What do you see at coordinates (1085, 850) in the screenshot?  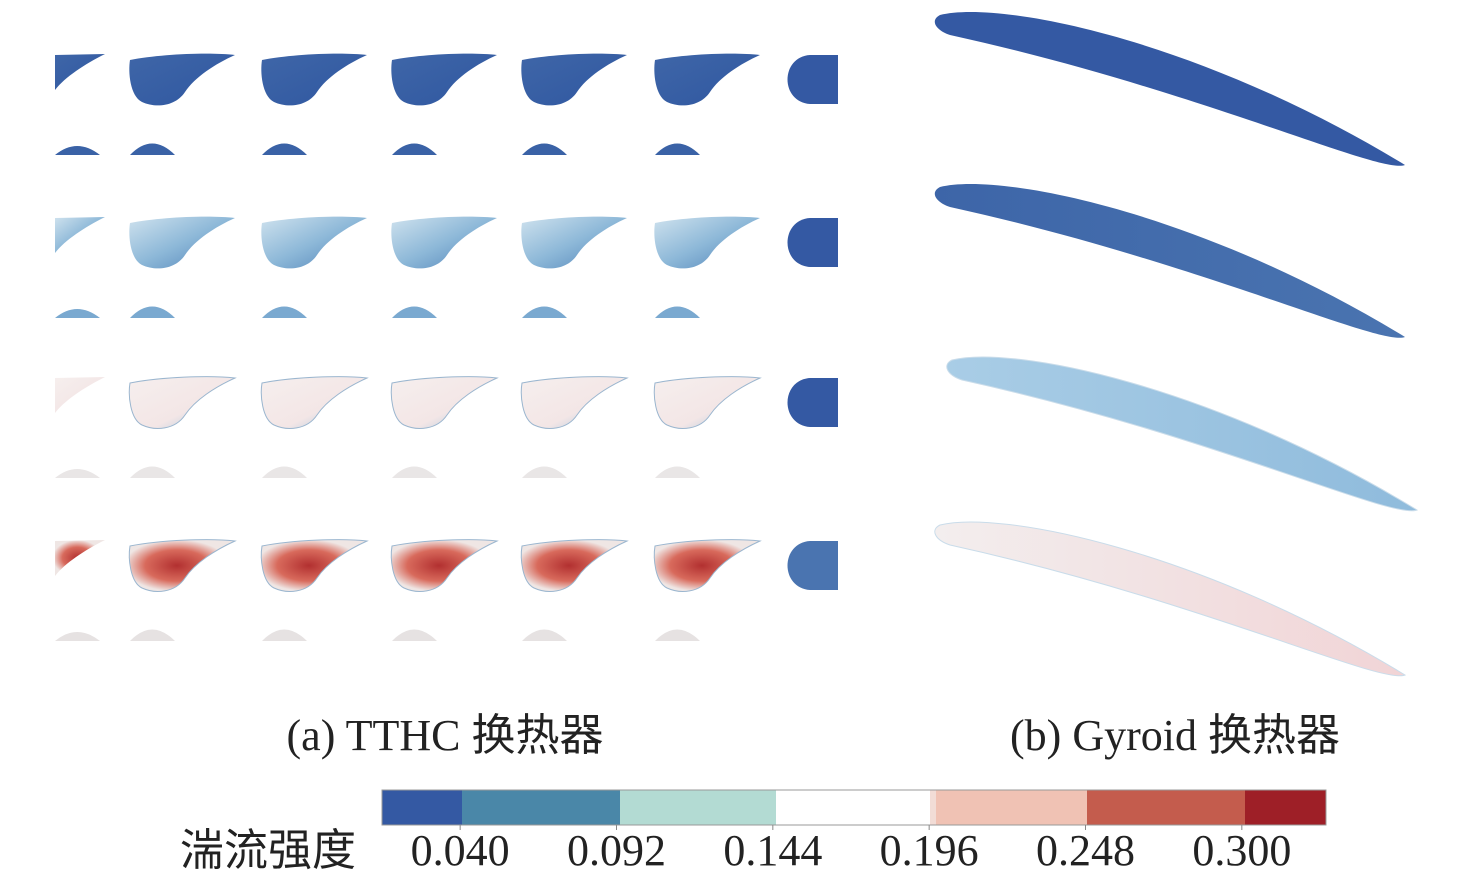 I see `colorbar-tick-label: 0.248` at bounding box center [1085, 850].